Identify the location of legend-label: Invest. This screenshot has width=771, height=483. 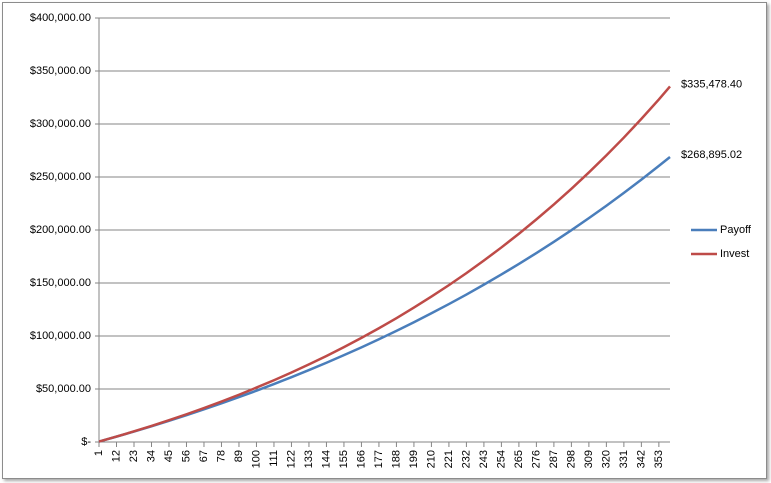
(734, 254).